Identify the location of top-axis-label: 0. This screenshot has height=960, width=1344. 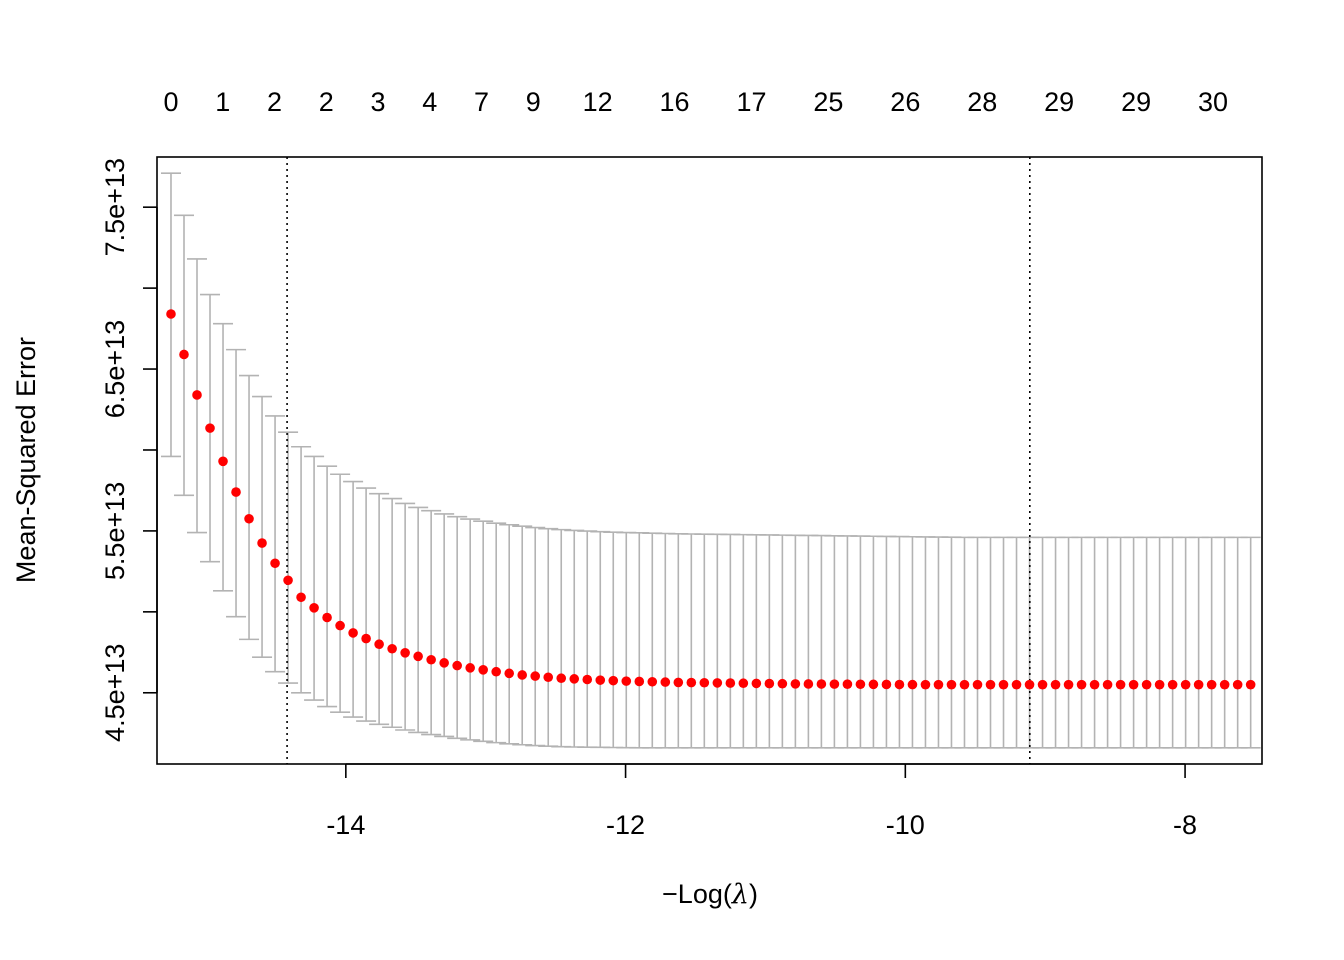
(170, 102).